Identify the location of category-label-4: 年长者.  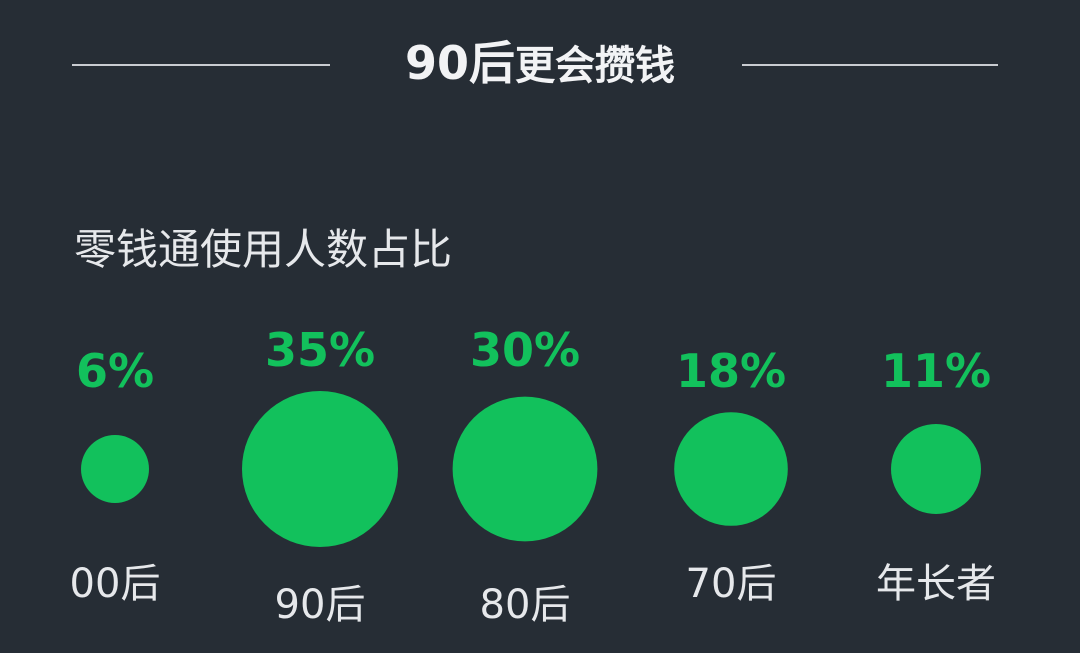
(936, 584).